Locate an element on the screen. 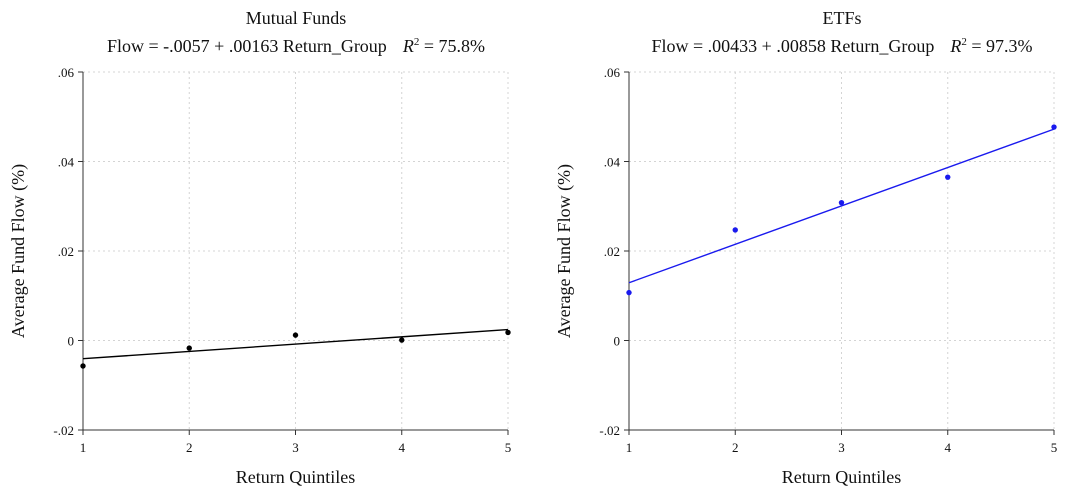 The image size is (1068, 492). regression-equation: Flow = .00433 + .00858 Return_Group is located at coordinates (793, 46).